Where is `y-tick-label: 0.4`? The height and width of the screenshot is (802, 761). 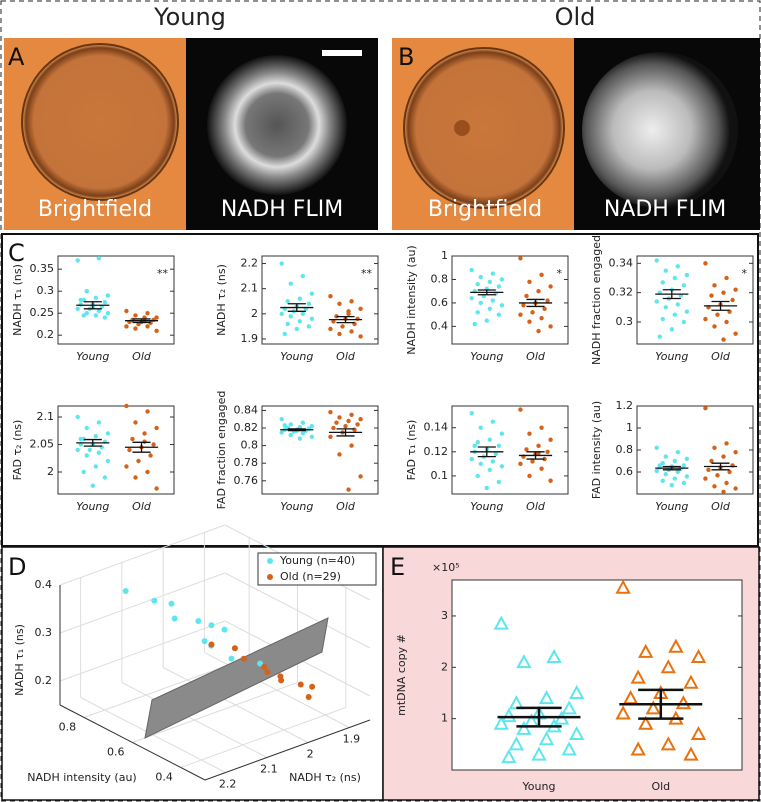 y-tick-label: 0.4 is located at coordinates (440, 325).